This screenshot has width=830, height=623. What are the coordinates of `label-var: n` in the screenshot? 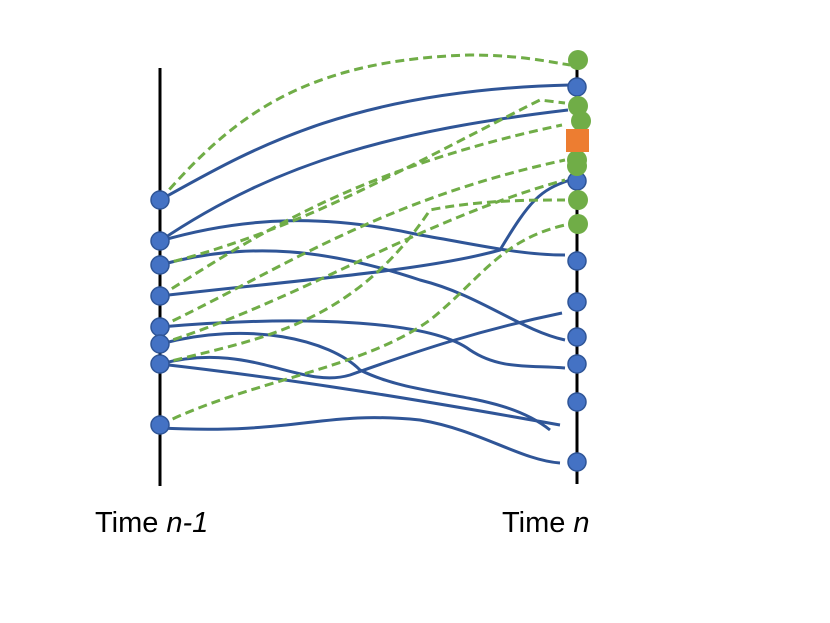 It's located at (581, 523).